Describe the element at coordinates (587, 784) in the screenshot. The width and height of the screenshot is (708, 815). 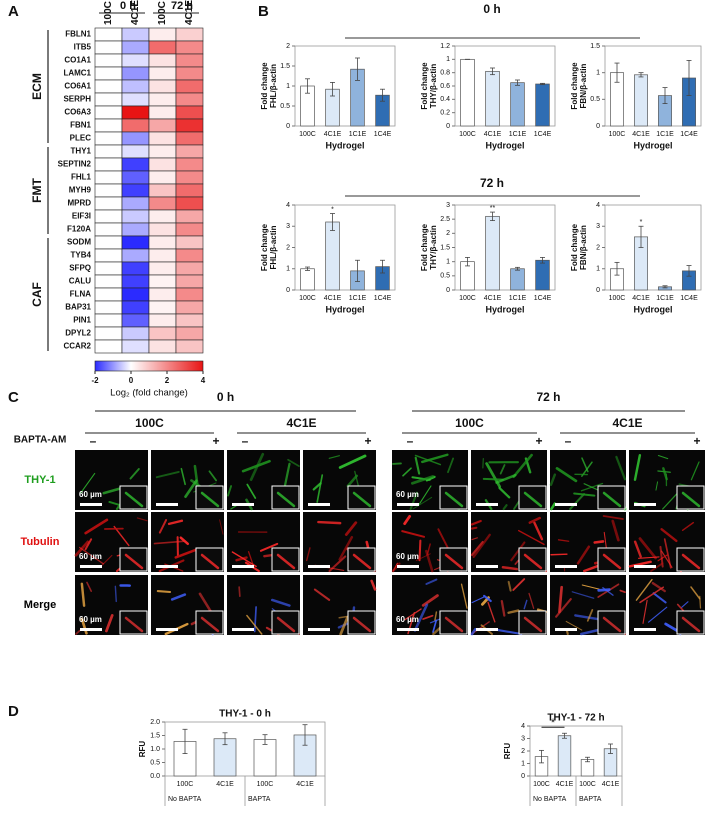
I see `x-tick-label: 100C` at that location.